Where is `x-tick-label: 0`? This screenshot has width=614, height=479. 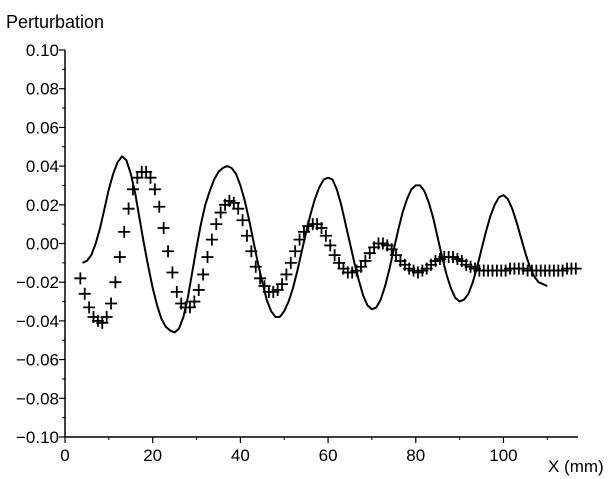
x-tick-label: 0 is located at coordinates (64, 455).